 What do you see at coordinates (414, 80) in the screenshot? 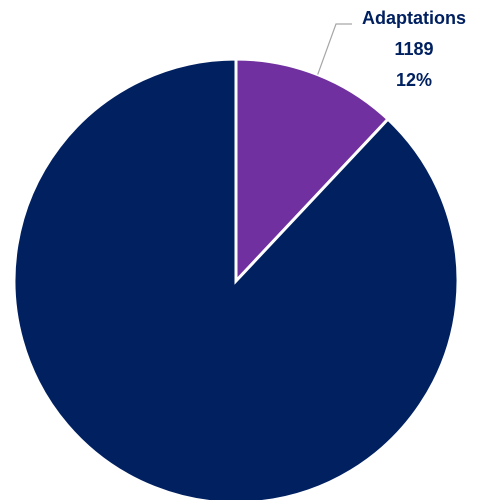
I see `adaptations-percent-label: 12%` at bounding box center [414, 80].